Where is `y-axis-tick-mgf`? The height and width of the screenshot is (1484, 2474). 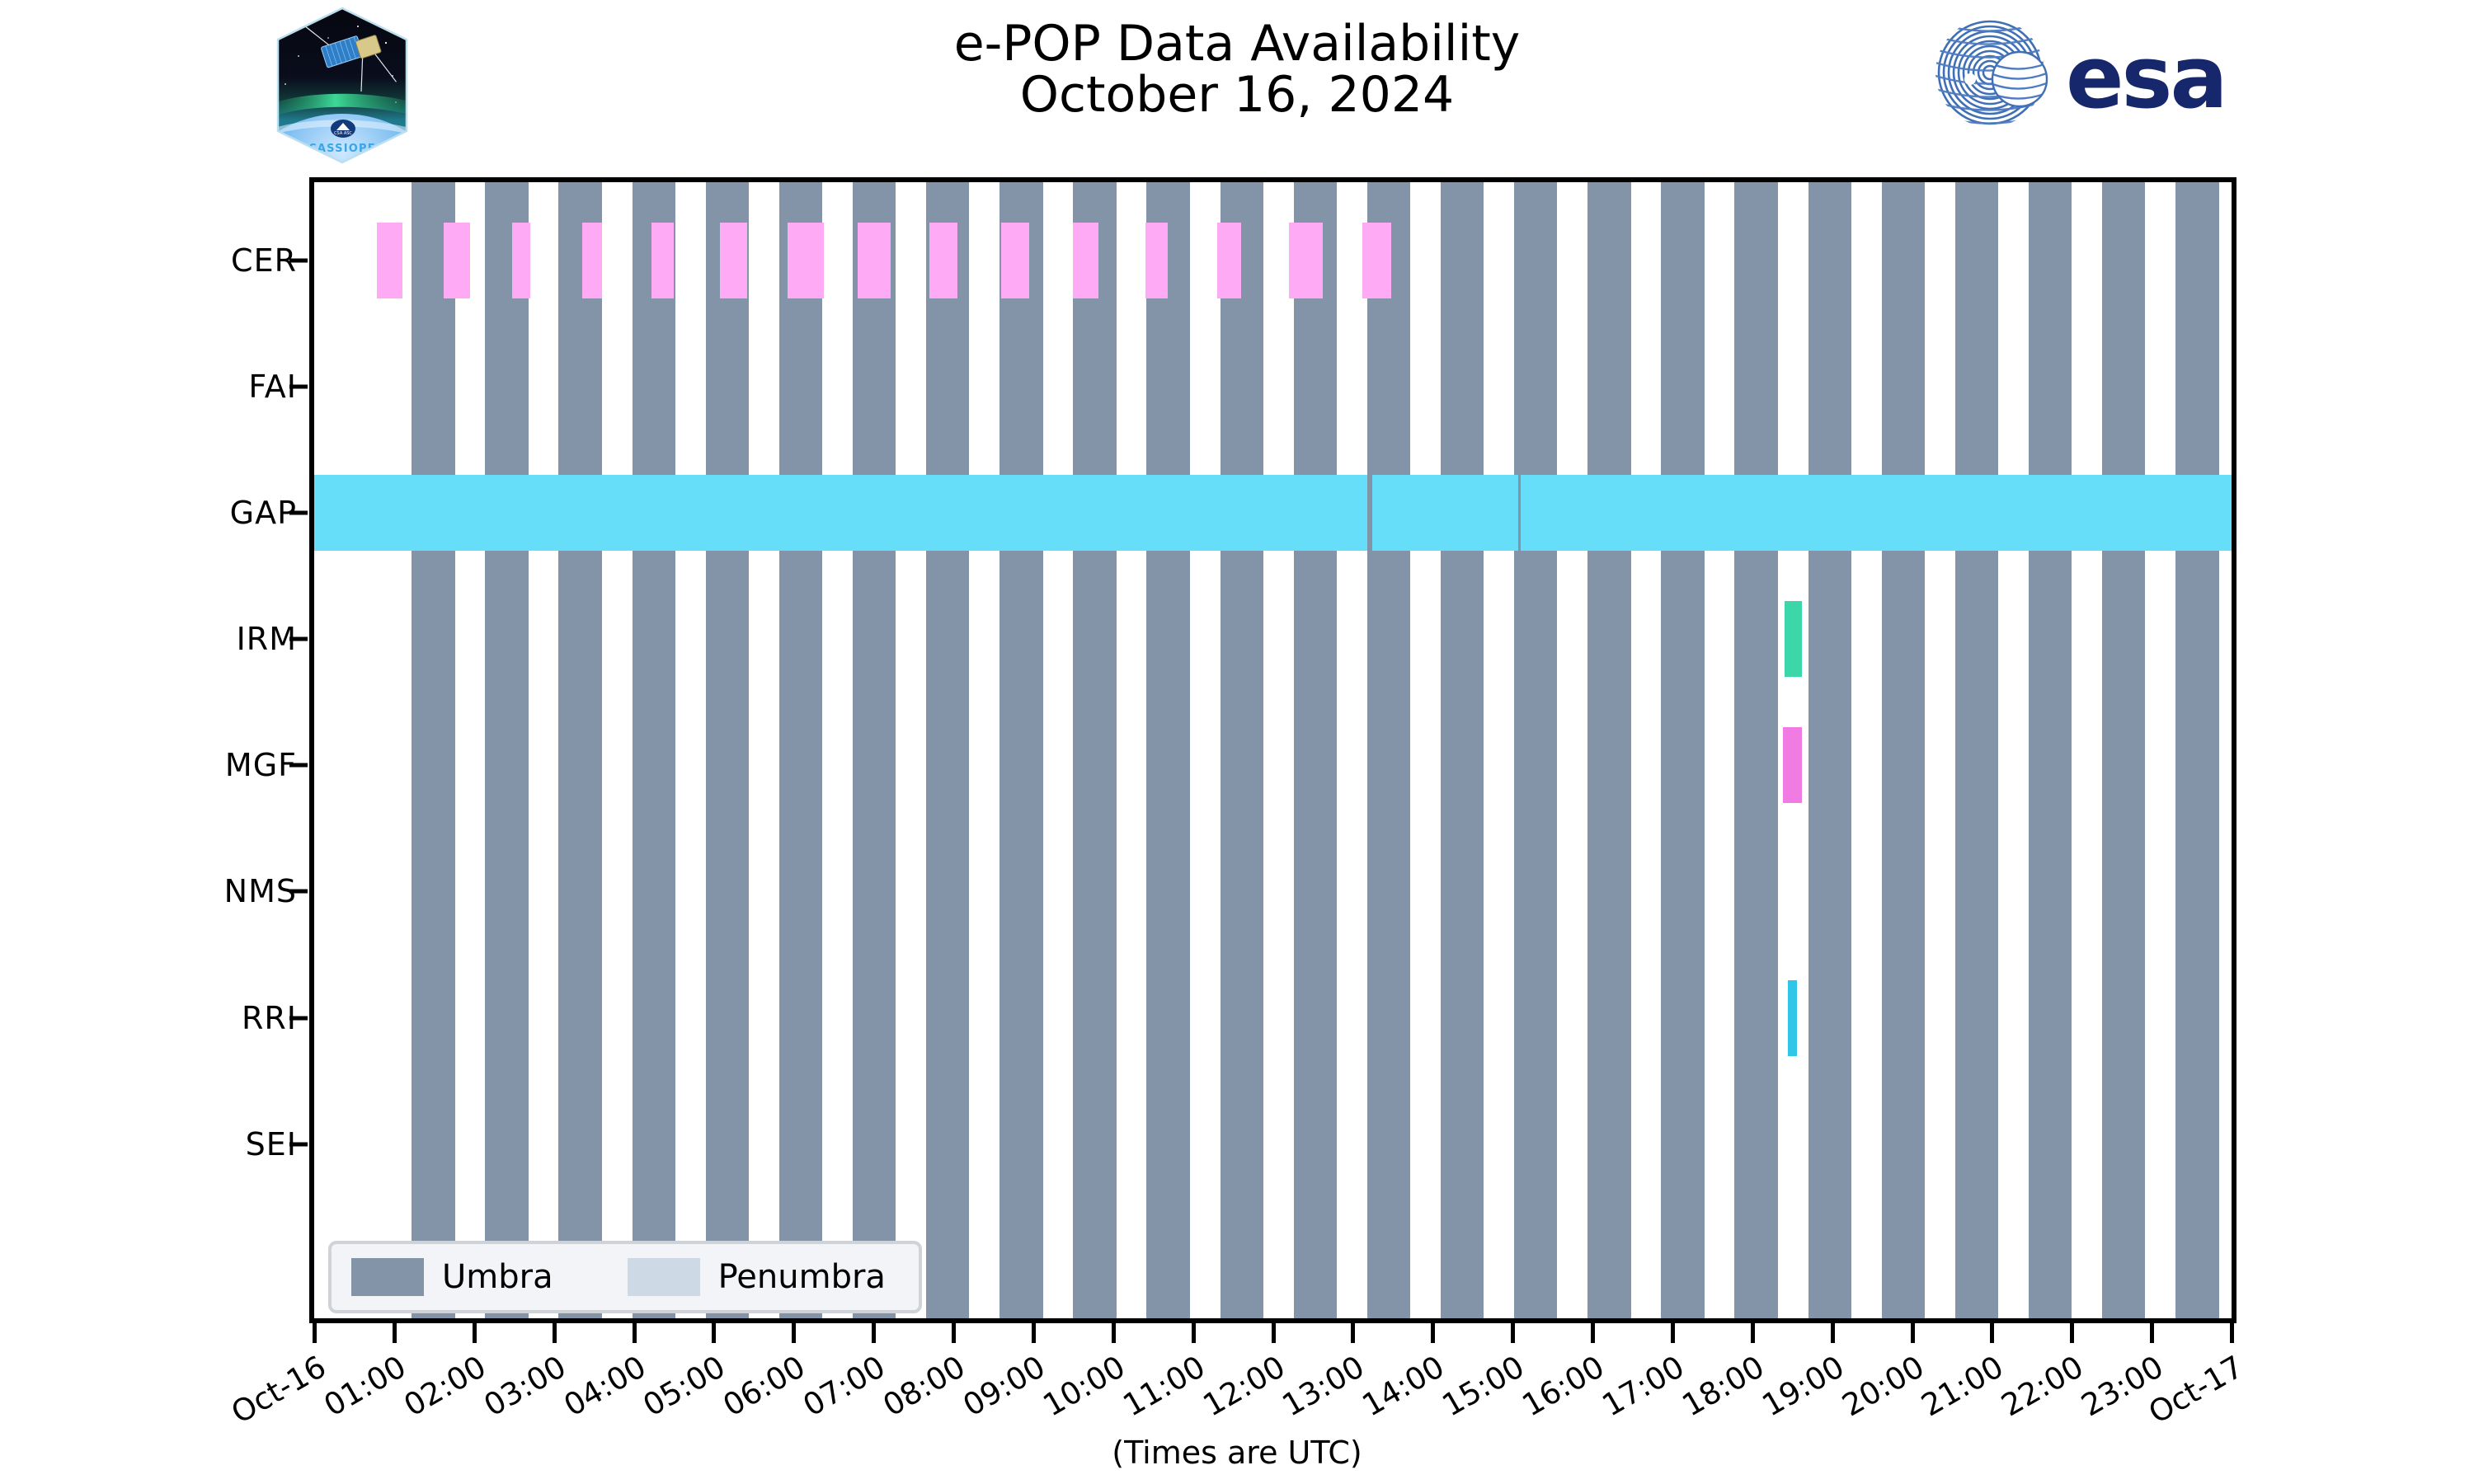
y-axis-tick-mgf is located at coordinates (298, 765).